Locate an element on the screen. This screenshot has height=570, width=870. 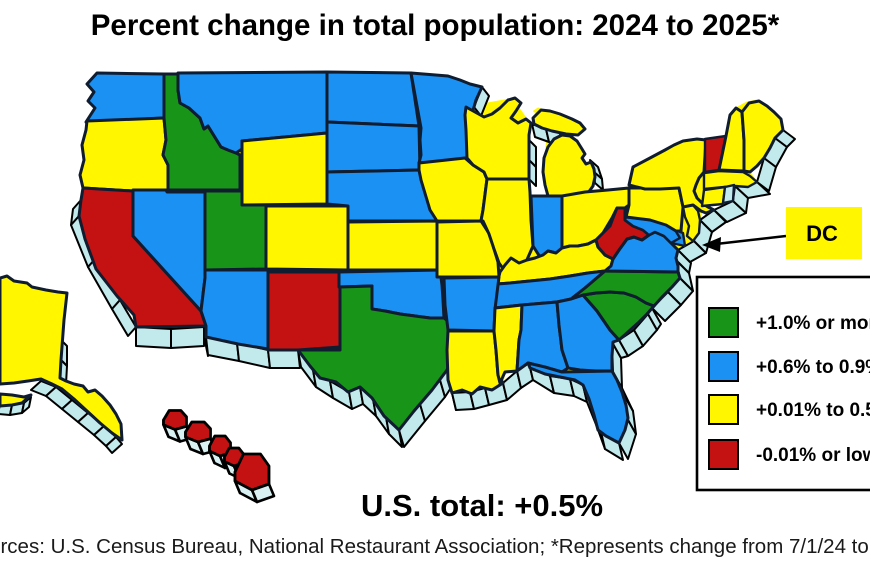
svg-text: -0.01% or lower is located at coordinates (813, 455).